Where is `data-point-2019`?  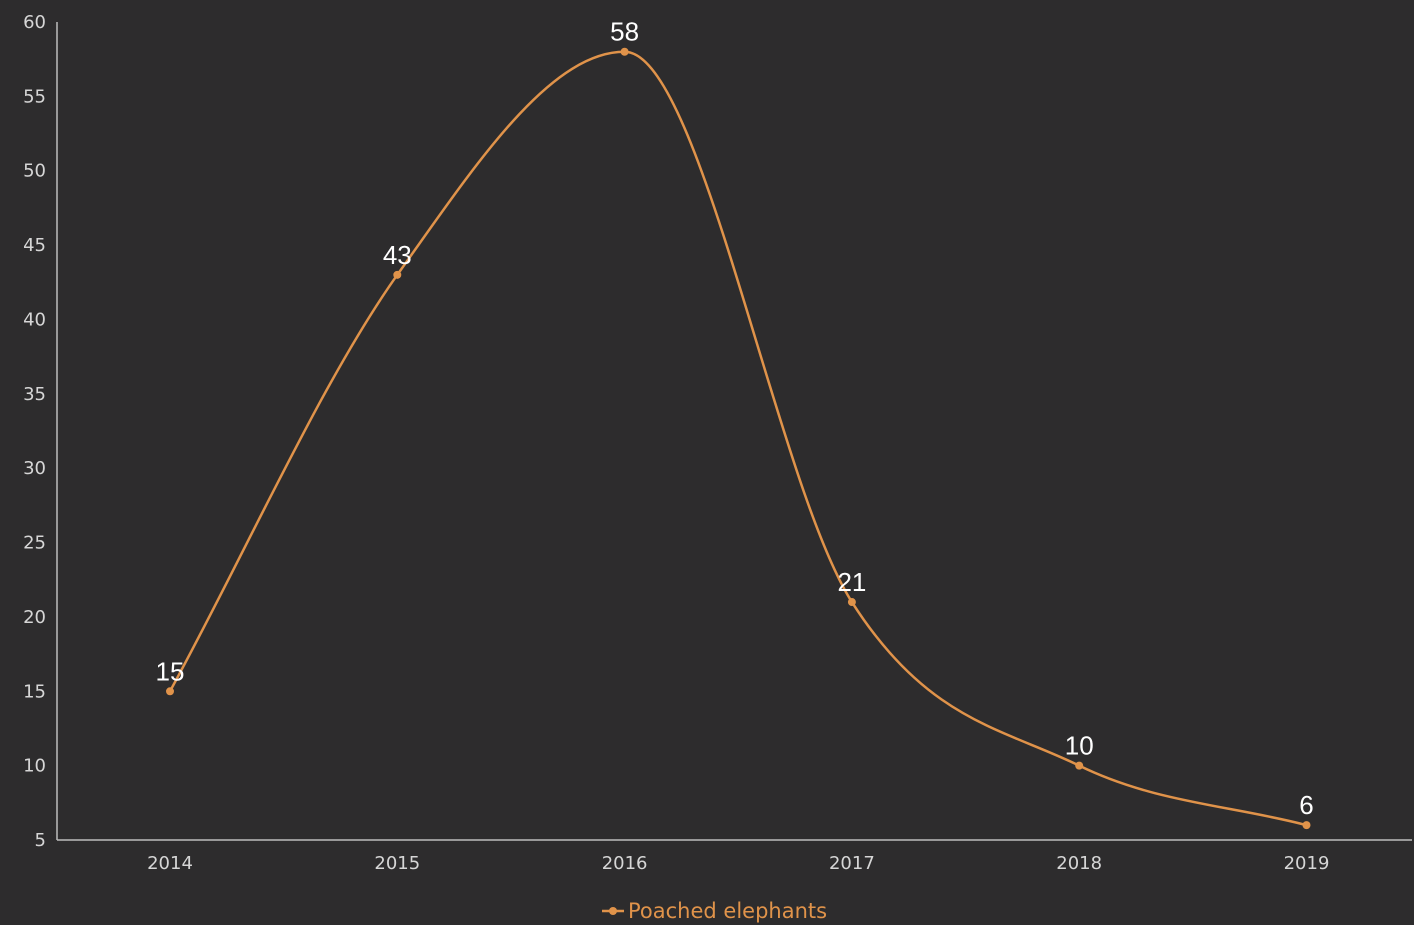 data-point-2019 is located at coordinates (1306, 825).